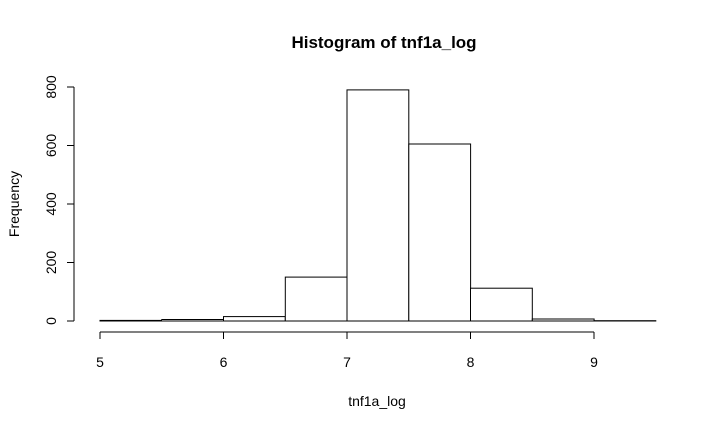 This screenshot has width=718, height=429. What do you see at coordinates (383, 42) in the screenshot?
I see `chart-title: Histogram of tnf1a_log` at bounding box center [383, 42].